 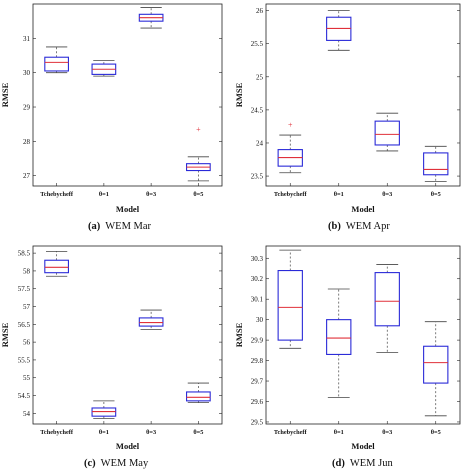 I want to click on y-tick-label: 55.5, so click(x=24, y=360).